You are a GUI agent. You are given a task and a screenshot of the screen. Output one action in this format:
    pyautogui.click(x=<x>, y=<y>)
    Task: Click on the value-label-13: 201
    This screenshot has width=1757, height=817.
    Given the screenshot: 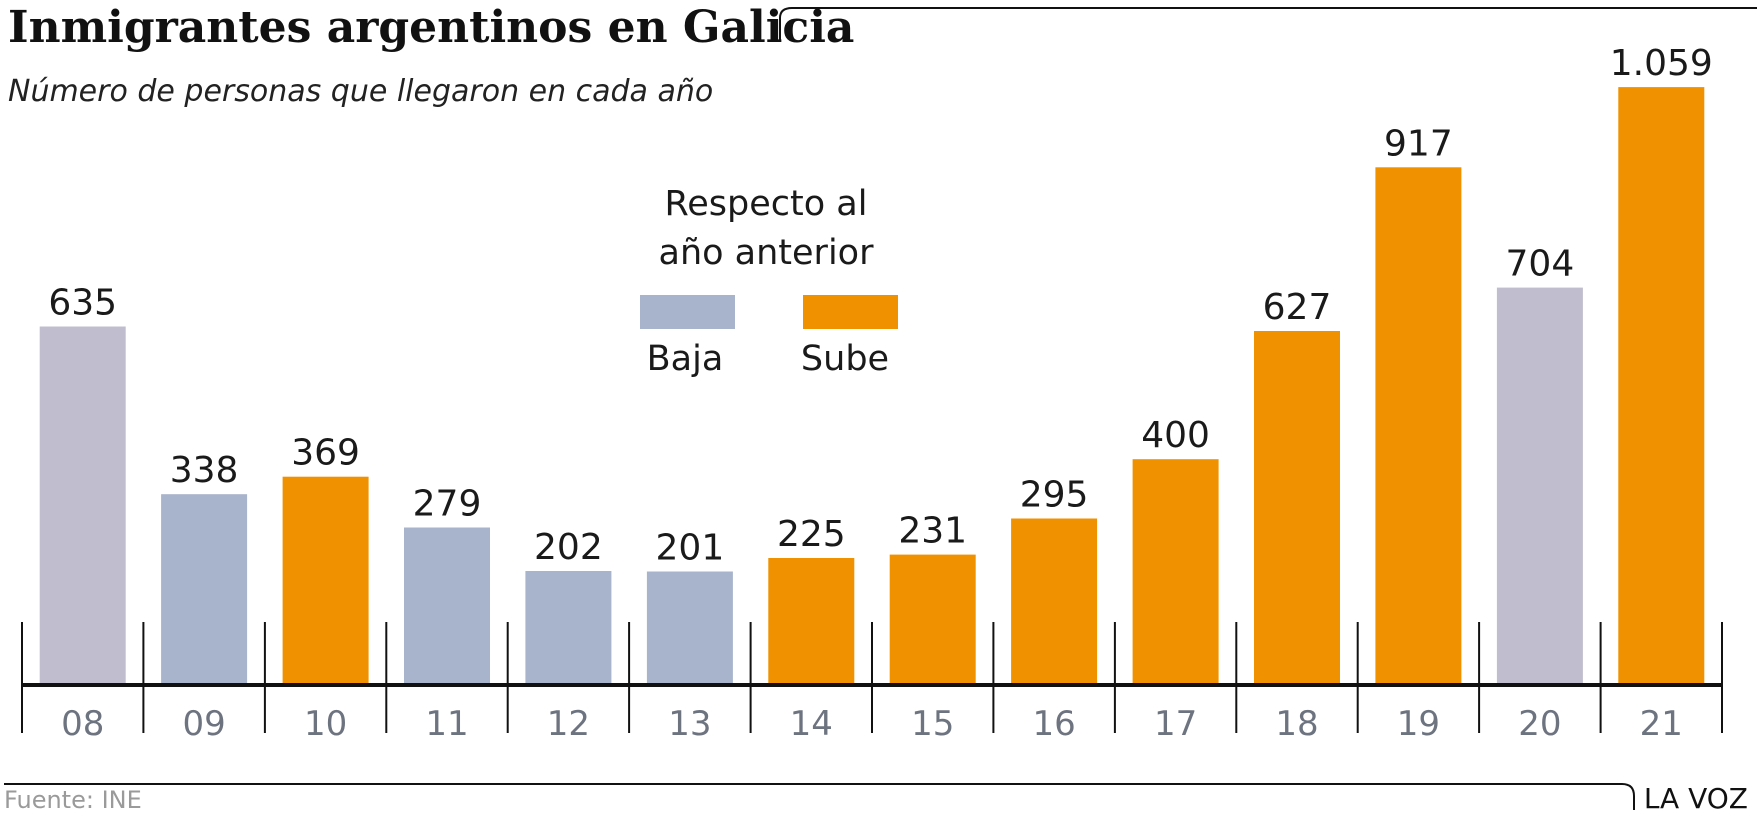 What is the action you would take?
    pyautogui.click(x=690, y=548)
    